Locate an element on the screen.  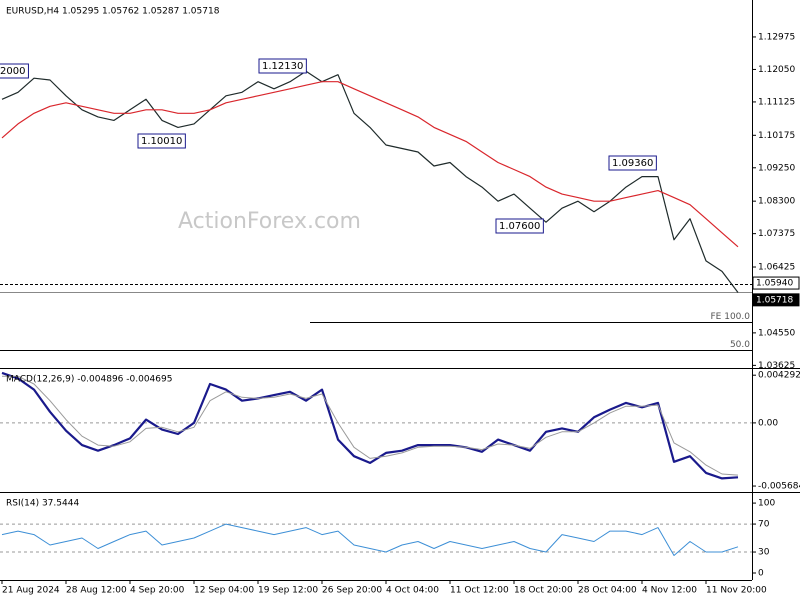
annotation-label: 1.07600 is located at coordinates (519, 226).